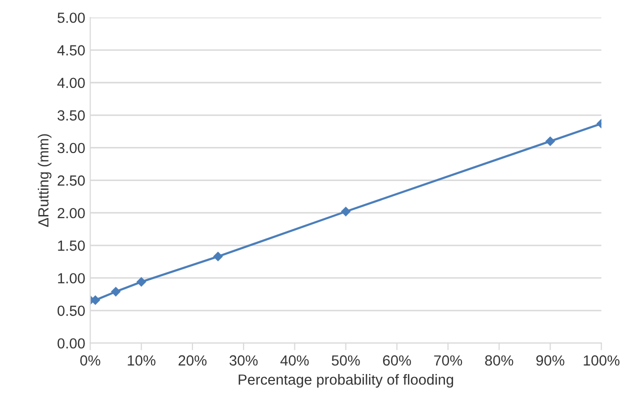  I want to click on x-tick-label: 60%, so click(397, 360).